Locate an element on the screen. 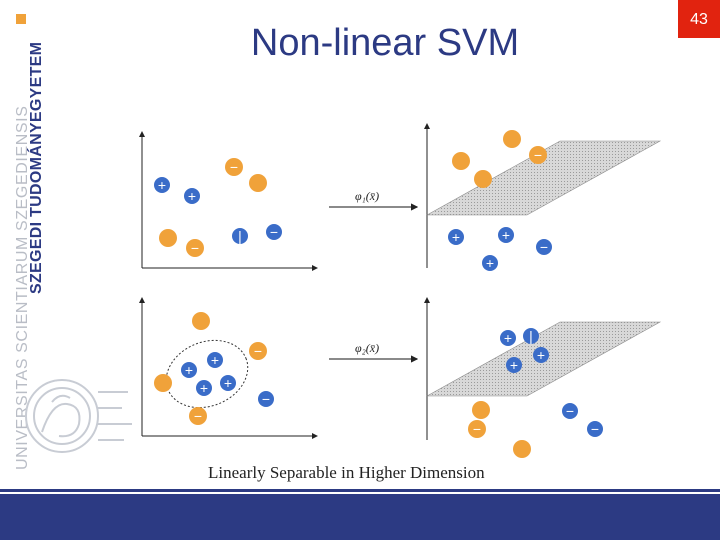 Image resolution: width=720 pixels, height=540 pixels. slide-title: Non-linear SVM is located at coordinates (385, 43).